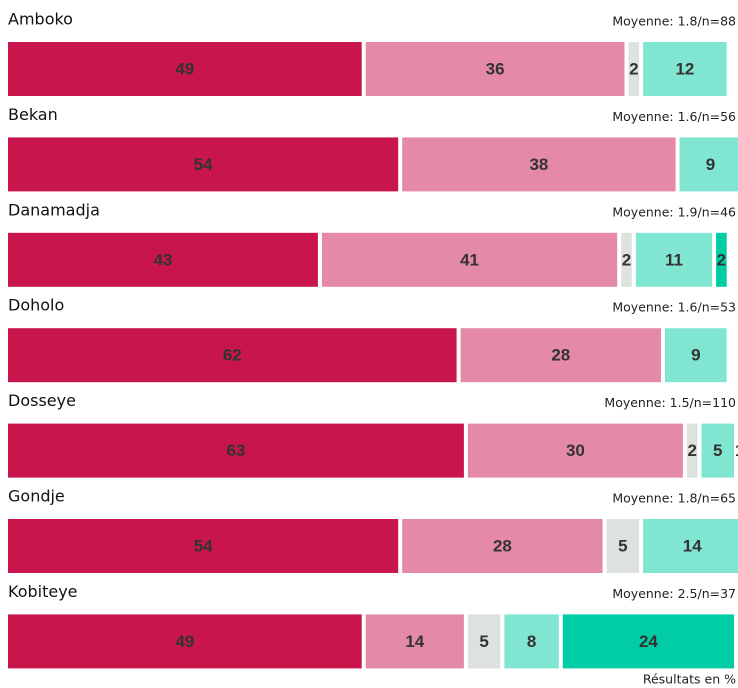  I want to click on row-label: Amboko, so click(40, 19).